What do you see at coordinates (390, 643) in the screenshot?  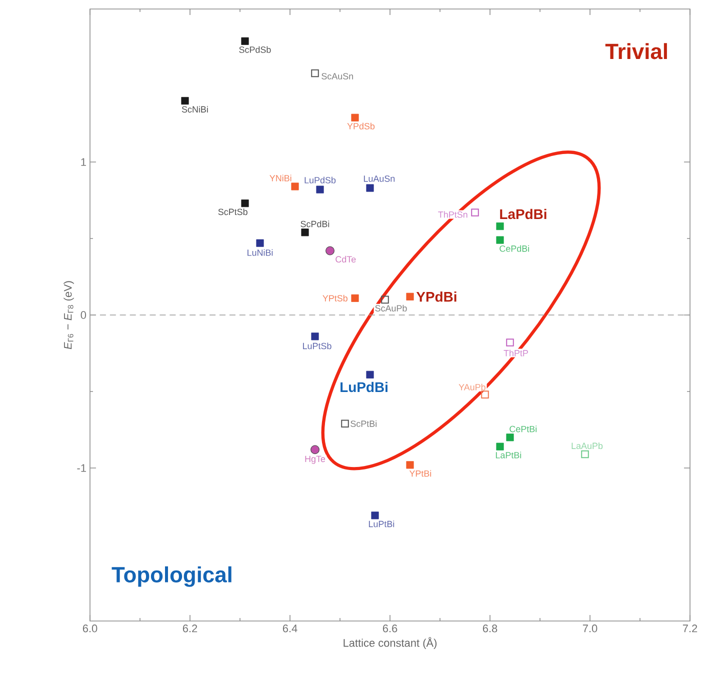 I see `x-axis-title: Lattice constant (Å)` at bounding box center [390, 643].